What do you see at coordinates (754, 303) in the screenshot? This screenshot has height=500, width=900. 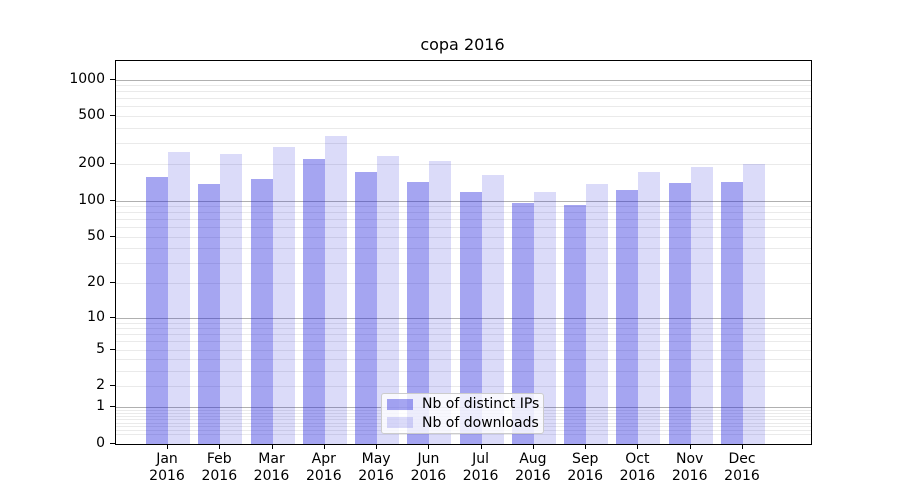 I see `bar-nb-of-downloads-dec` at bounding box center [754, 303].